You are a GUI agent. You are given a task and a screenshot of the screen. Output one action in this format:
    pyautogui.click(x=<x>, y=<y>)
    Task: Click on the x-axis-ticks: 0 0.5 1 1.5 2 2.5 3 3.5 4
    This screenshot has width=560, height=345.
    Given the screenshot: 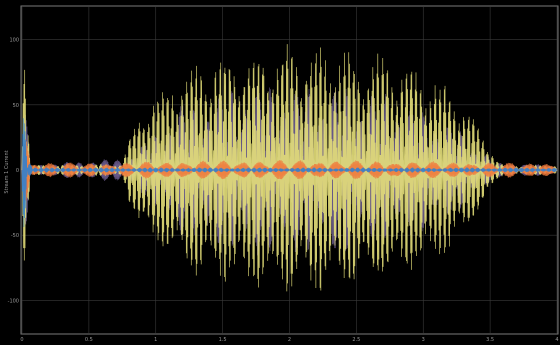 What is the action you would take?
    pyautogui.click(x=289, y=340)
    